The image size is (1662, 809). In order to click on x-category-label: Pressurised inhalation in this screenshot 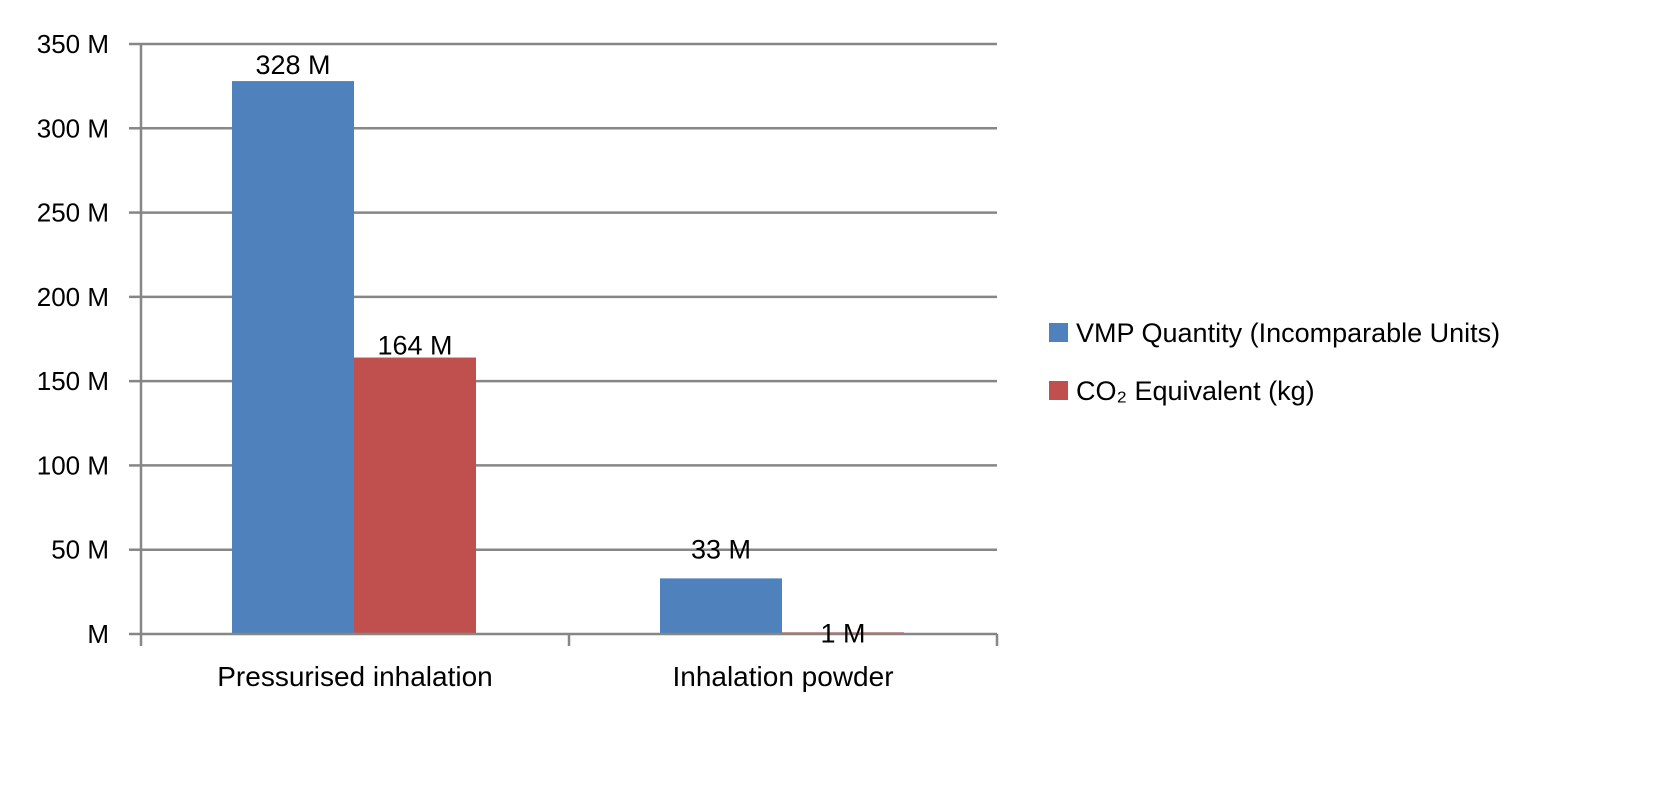, I will do `click(355, 676)`.